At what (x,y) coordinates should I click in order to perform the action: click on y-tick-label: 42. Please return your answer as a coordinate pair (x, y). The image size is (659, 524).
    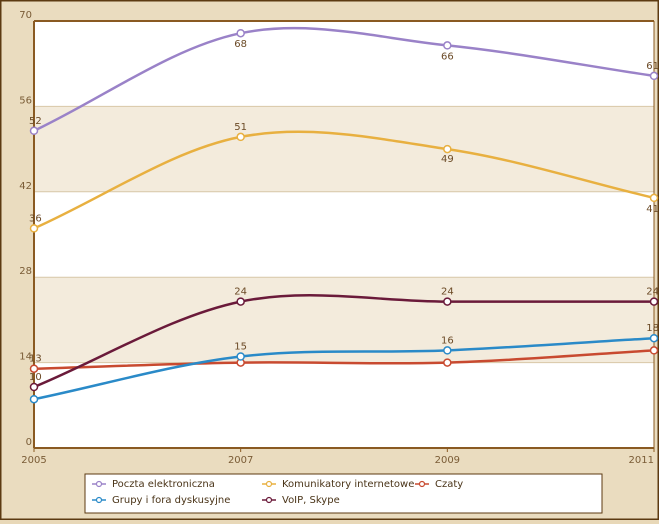
    Looking at the image, I should click on (25, 186).